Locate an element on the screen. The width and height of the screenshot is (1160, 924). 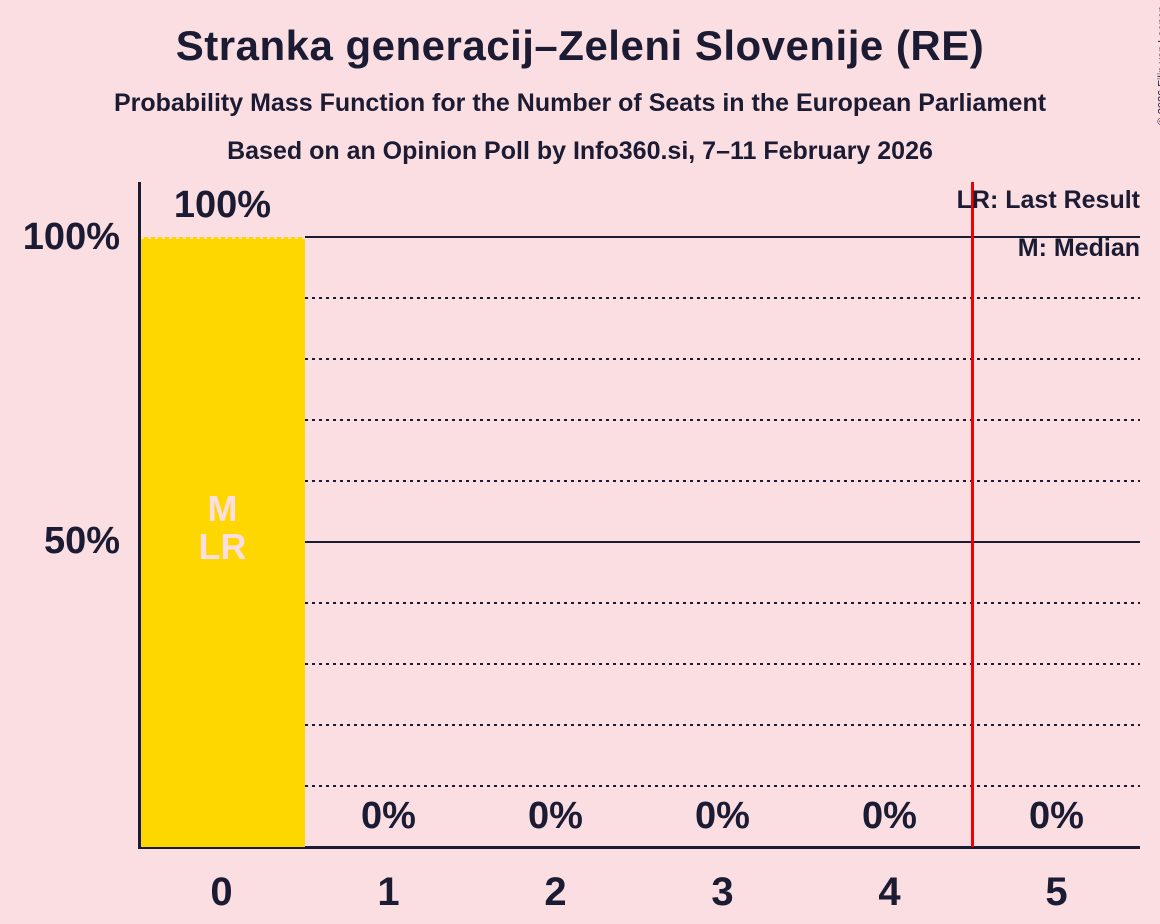
bar-value-label-5: 0% is located at coordinates (1056, 816).